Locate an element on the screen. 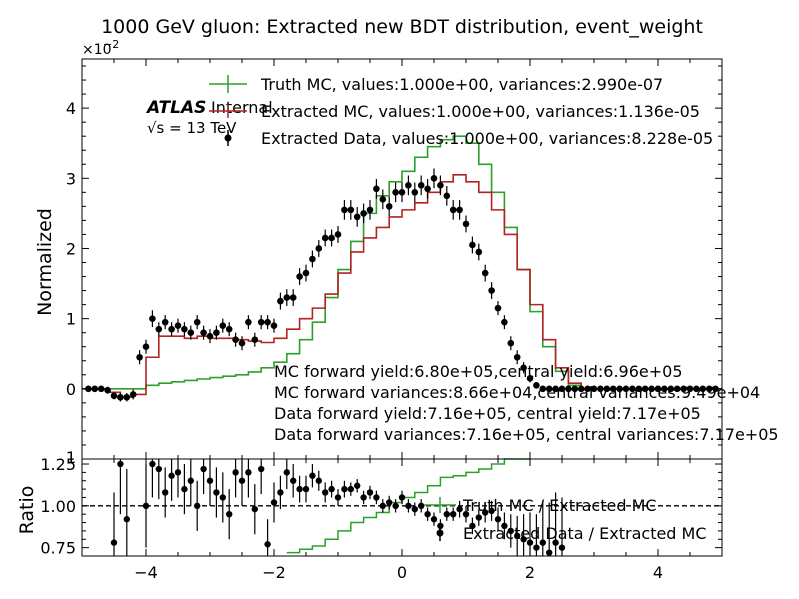  ratio-tick-label: 1.25 is located at coordinates (58, 464).